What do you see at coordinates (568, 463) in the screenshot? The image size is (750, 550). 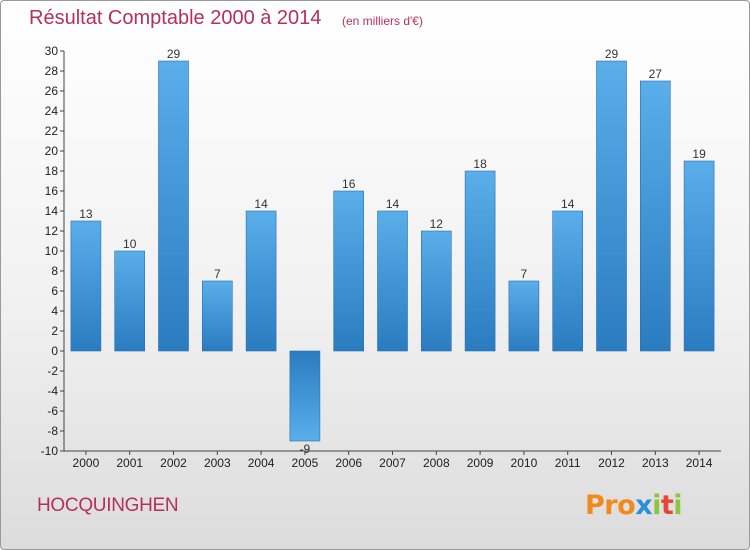 I see `x-tick-label-2011: 2011` at bounding box center [568, 463].